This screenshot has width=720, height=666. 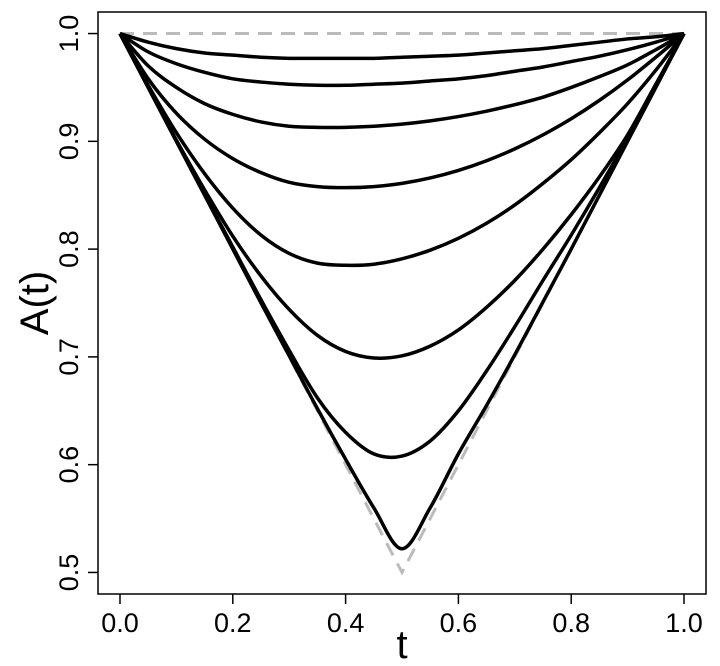 I want to click on x-tick-label: 0.6, so click(x=459, y=623).